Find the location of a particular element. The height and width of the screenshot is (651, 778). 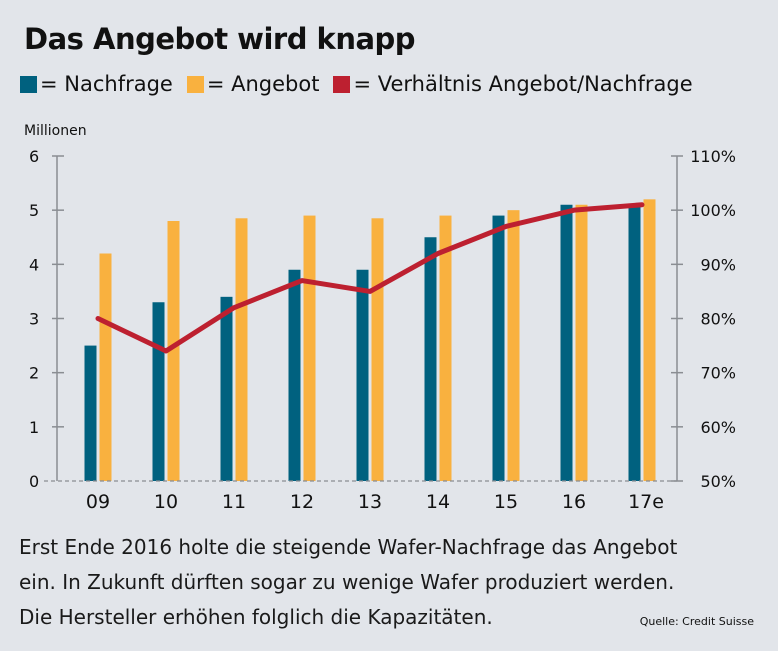

y-tick-label-right: 50% is located at coordinates (718, 481).